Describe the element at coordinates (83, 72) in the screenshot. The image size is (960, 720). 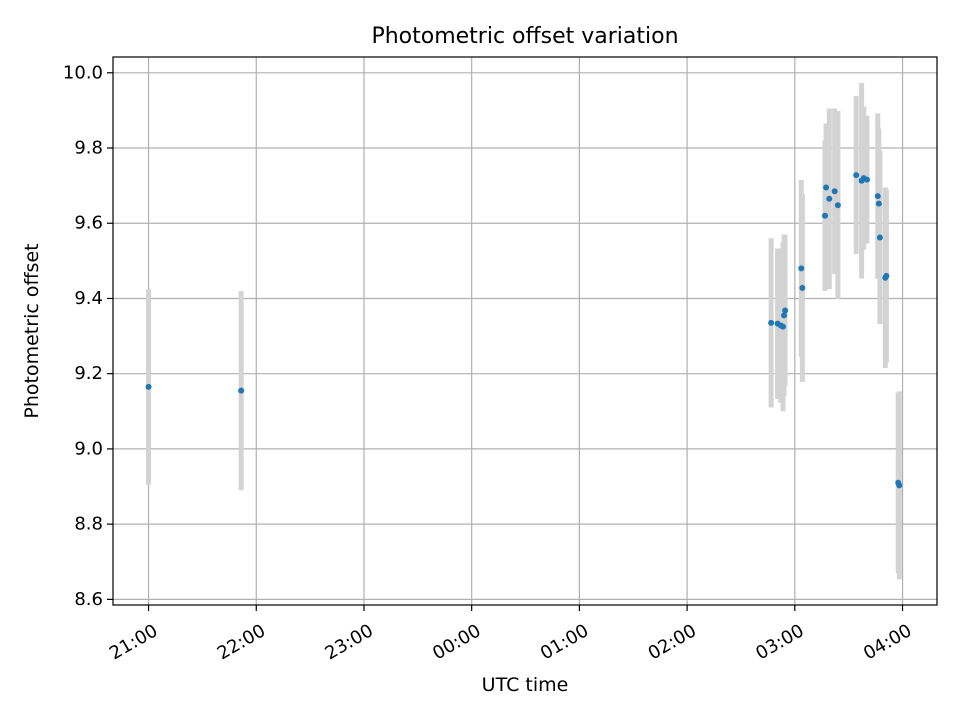
I see `y-tick-label: 10.0` at that location.